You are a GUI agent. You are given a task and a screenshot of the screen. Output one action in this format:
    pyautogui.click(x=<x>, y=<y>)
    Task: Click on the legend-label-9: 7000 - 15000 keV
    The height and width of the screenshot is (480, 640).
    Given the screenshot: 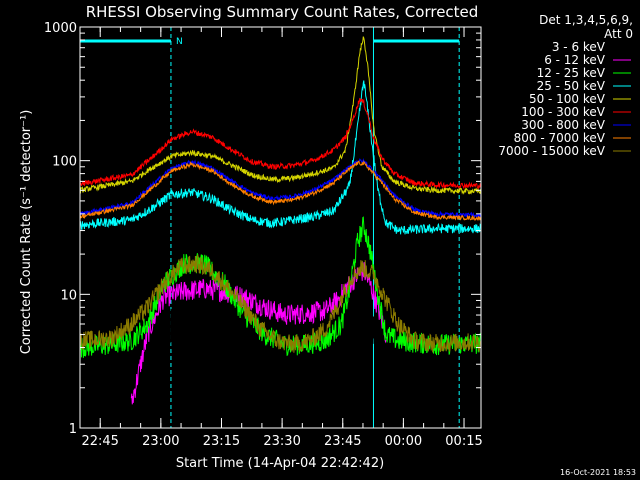 What is the action you would take?
    pyautogui.click(x=551, y=151)
    